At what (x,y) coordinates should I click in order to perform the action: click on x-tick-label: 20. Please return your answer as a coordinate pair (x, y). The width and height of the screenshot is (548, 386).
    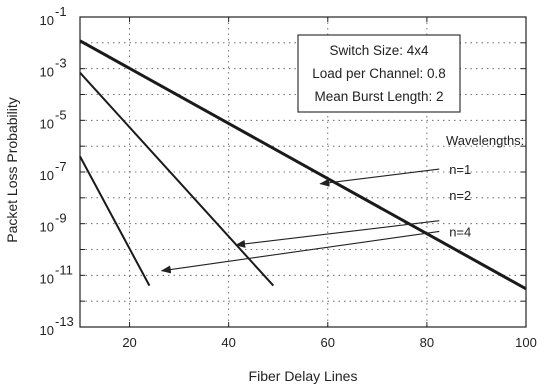
    Looking at the image, I should click on (129, 342).